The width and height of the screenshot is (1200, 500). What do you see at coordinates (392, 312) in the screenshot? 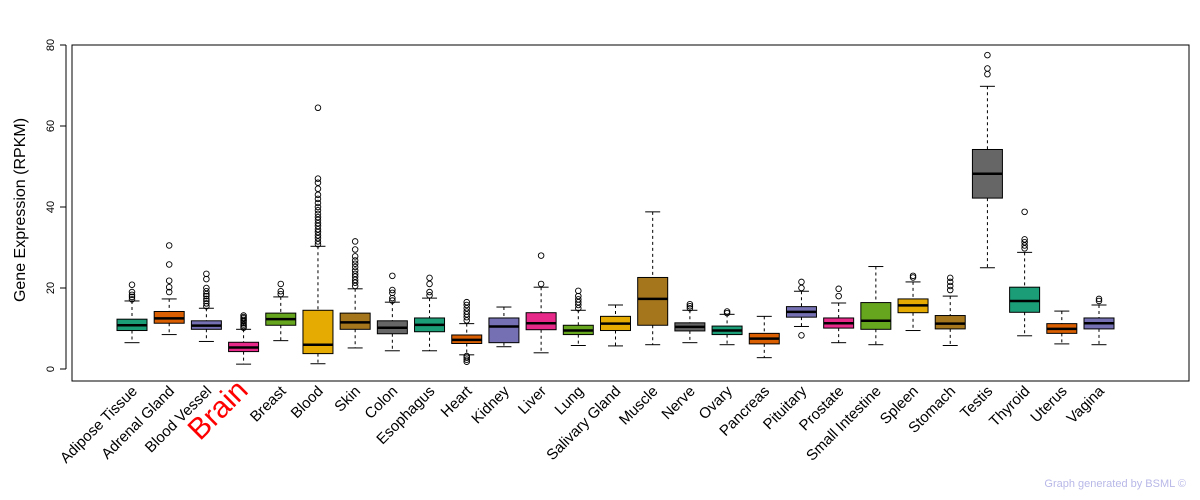
I see `box-colon` at bounding box center [392, 312].